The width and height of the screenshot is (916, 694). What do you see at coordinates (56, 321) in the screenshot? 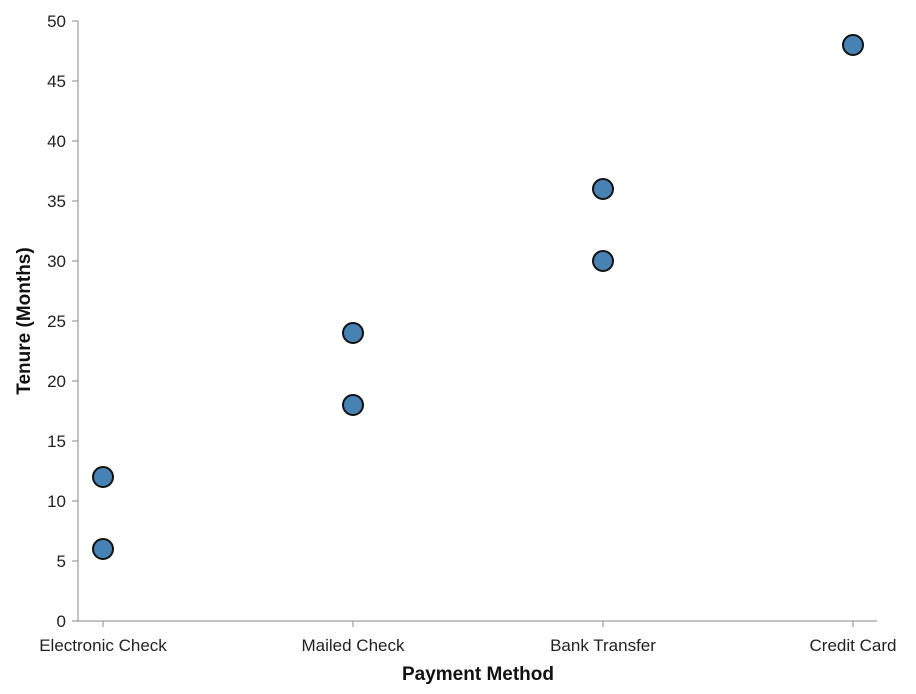
I see `y-tick-label: 25` at bounding box center [56, 321].